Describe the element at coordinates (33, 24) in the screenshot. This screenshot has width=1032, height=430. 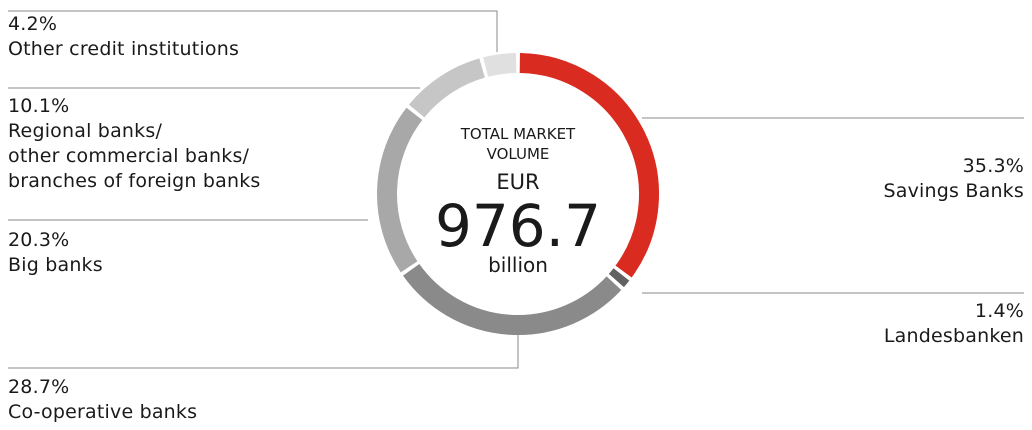
I see `pct-other-credit-institutions: 4.2%` at that location.